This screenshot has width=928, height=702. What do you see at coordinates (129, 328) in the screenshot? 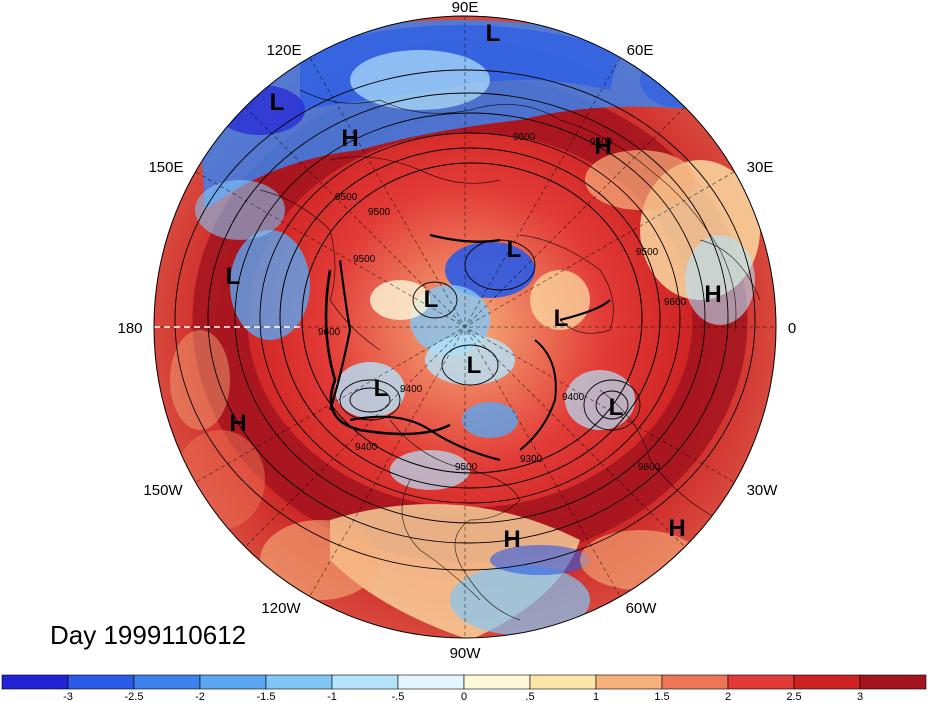
I see `lon-label-180: 180` at bounding box center [129, 328].